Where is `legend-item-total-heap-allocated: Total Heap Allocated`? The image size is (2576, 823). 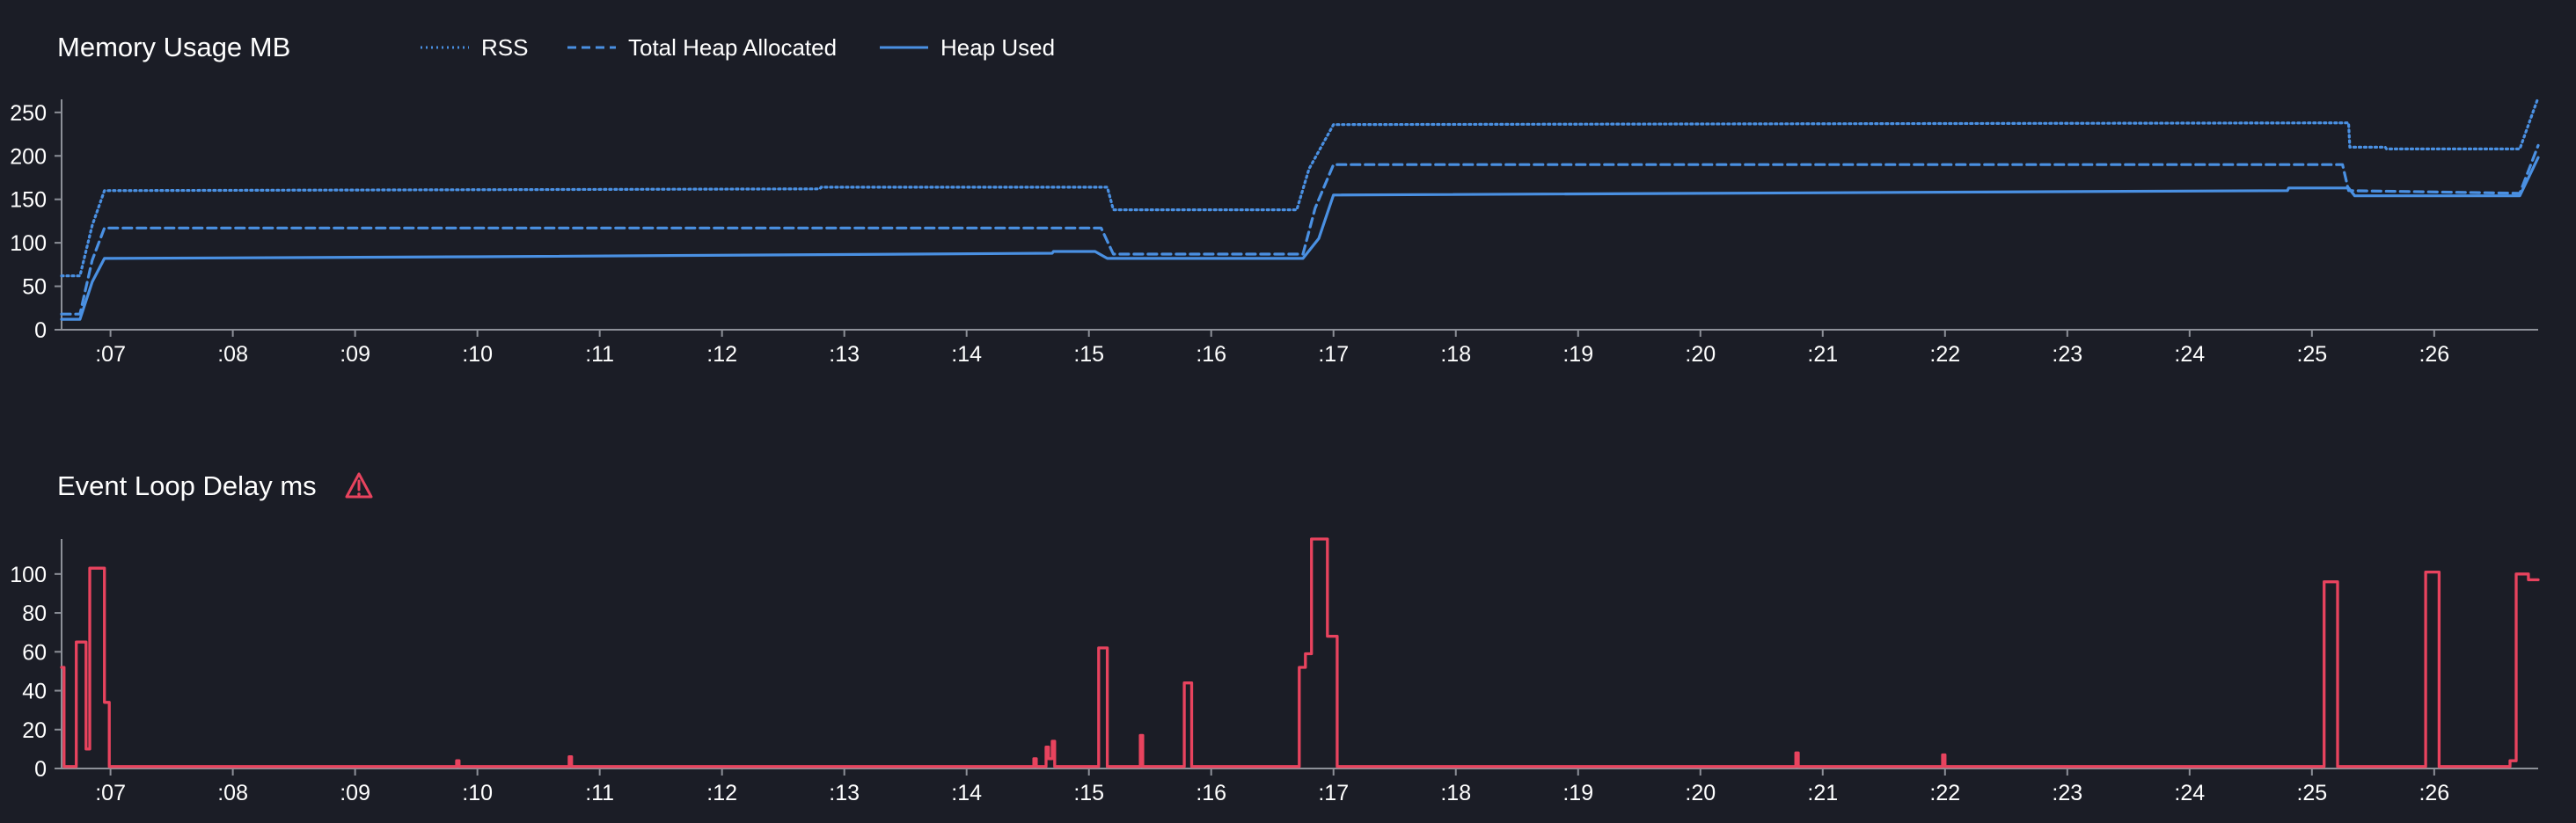
legend-item-total-heap-allocated: Total Heap Allocated is located at coordinates (702, 47).